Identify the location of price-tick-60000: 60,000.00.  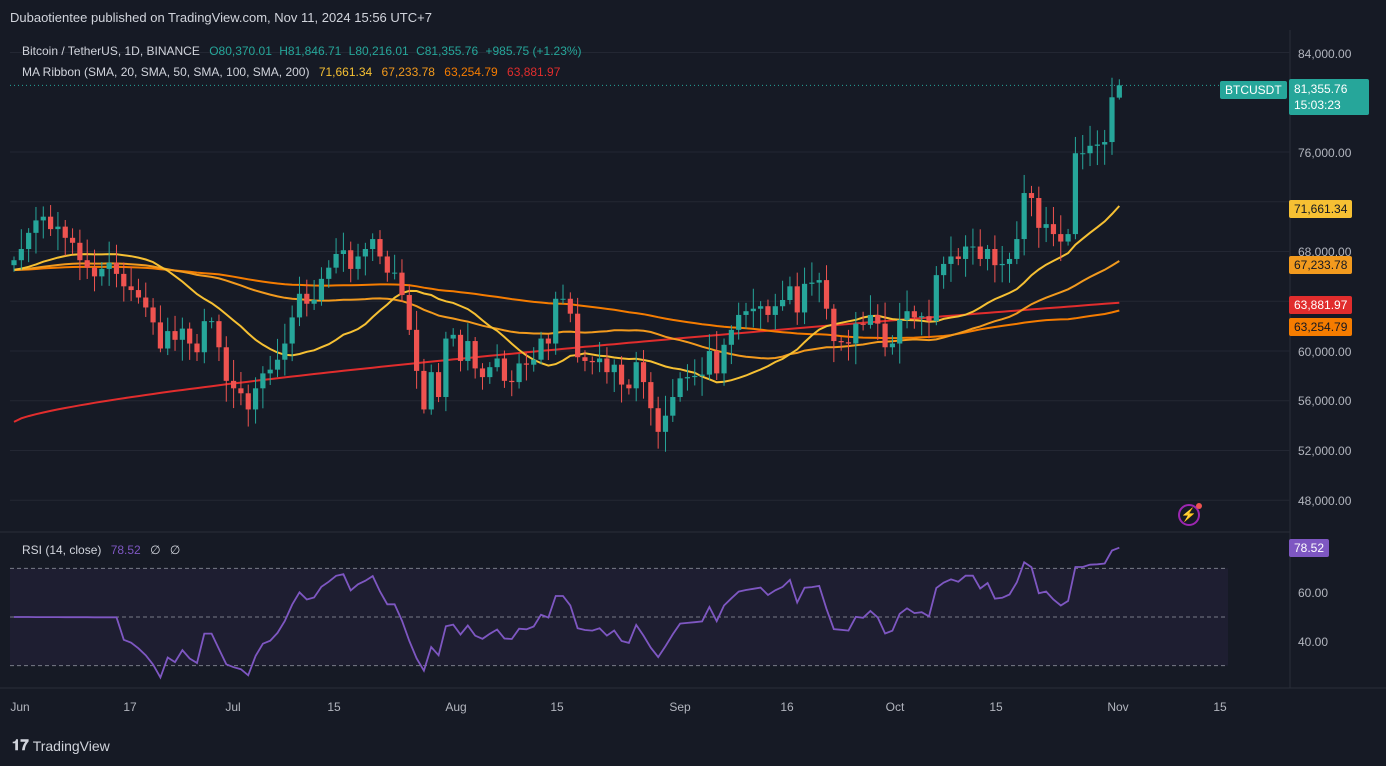
(1325, 352).